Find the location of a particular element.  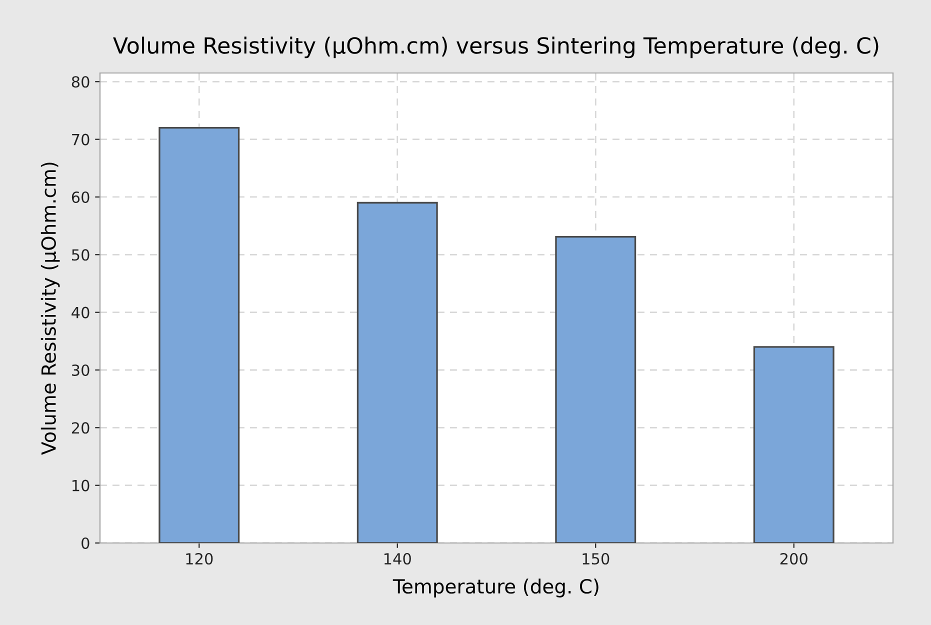

x-tick-label: 140 is located at coordinates (397, 558).